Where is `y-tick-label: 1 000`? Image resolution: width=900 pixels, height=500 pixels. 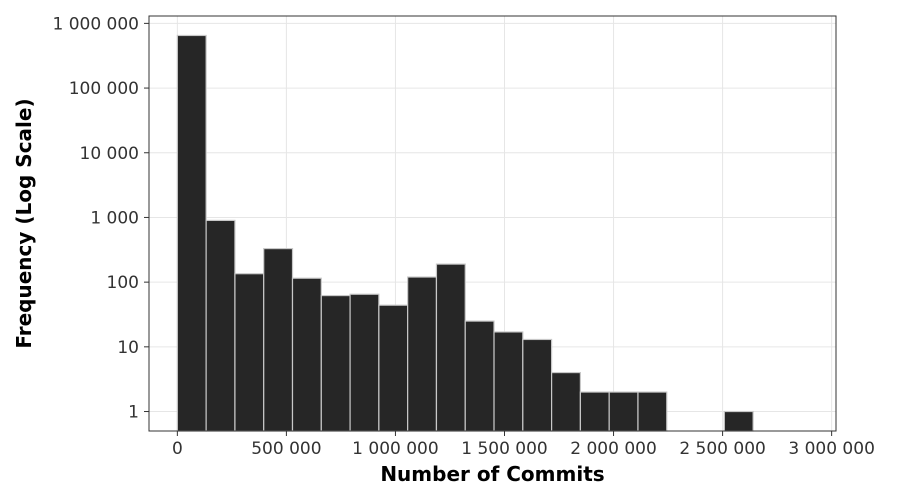 y-tick-label: 1 000 is located at coordinates (114, 218).